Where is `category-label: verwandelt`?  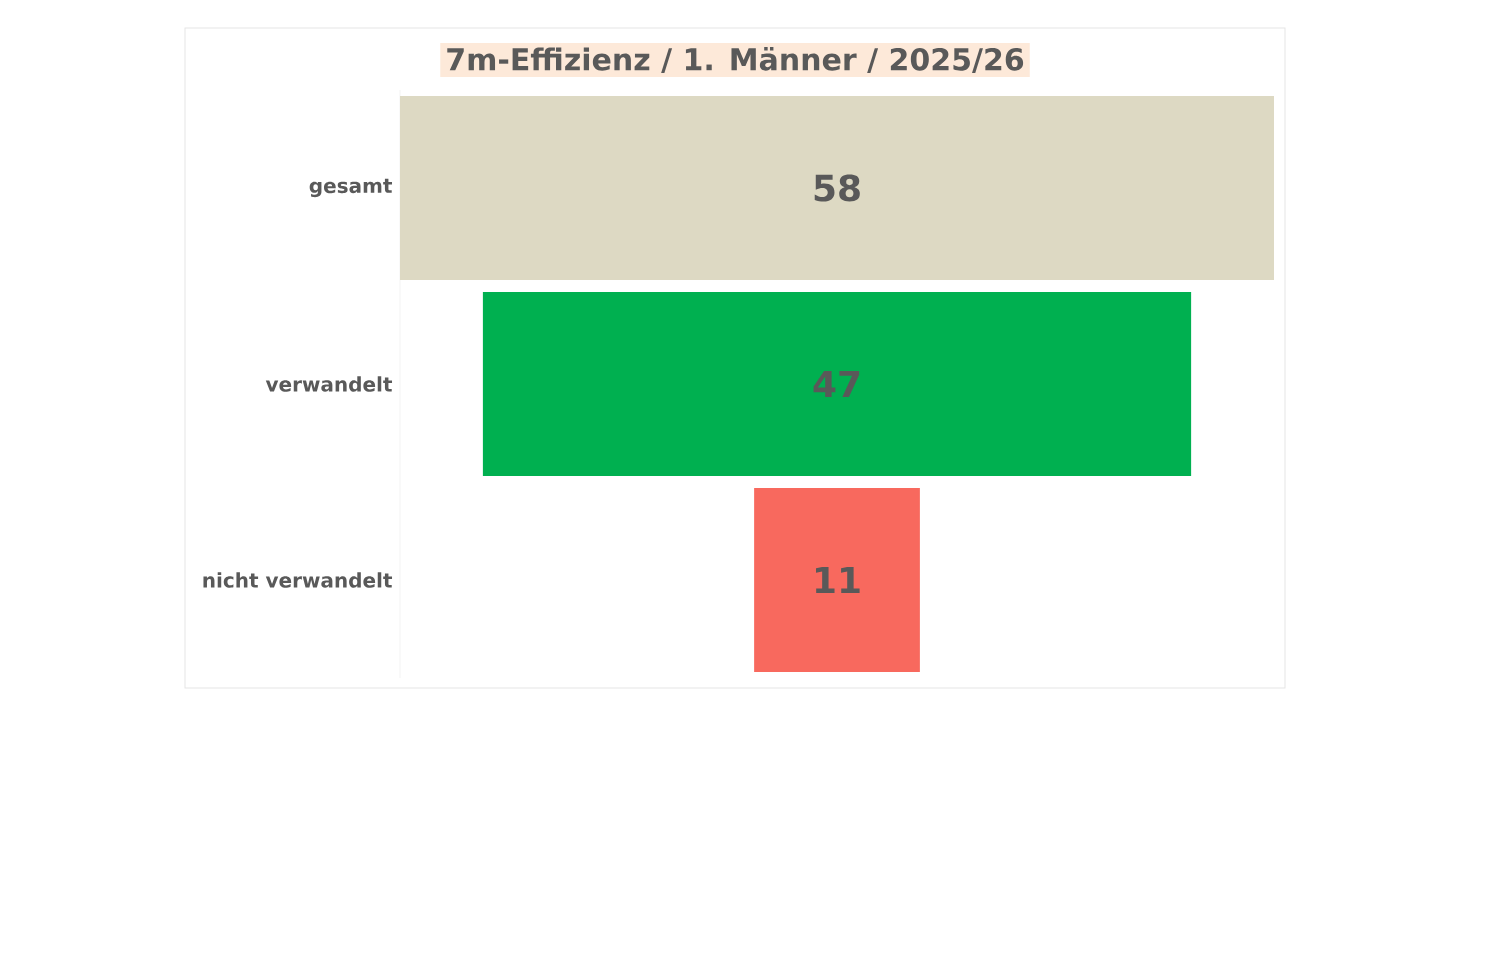
category-label: verwandelt is located at coordinates (329, 384).